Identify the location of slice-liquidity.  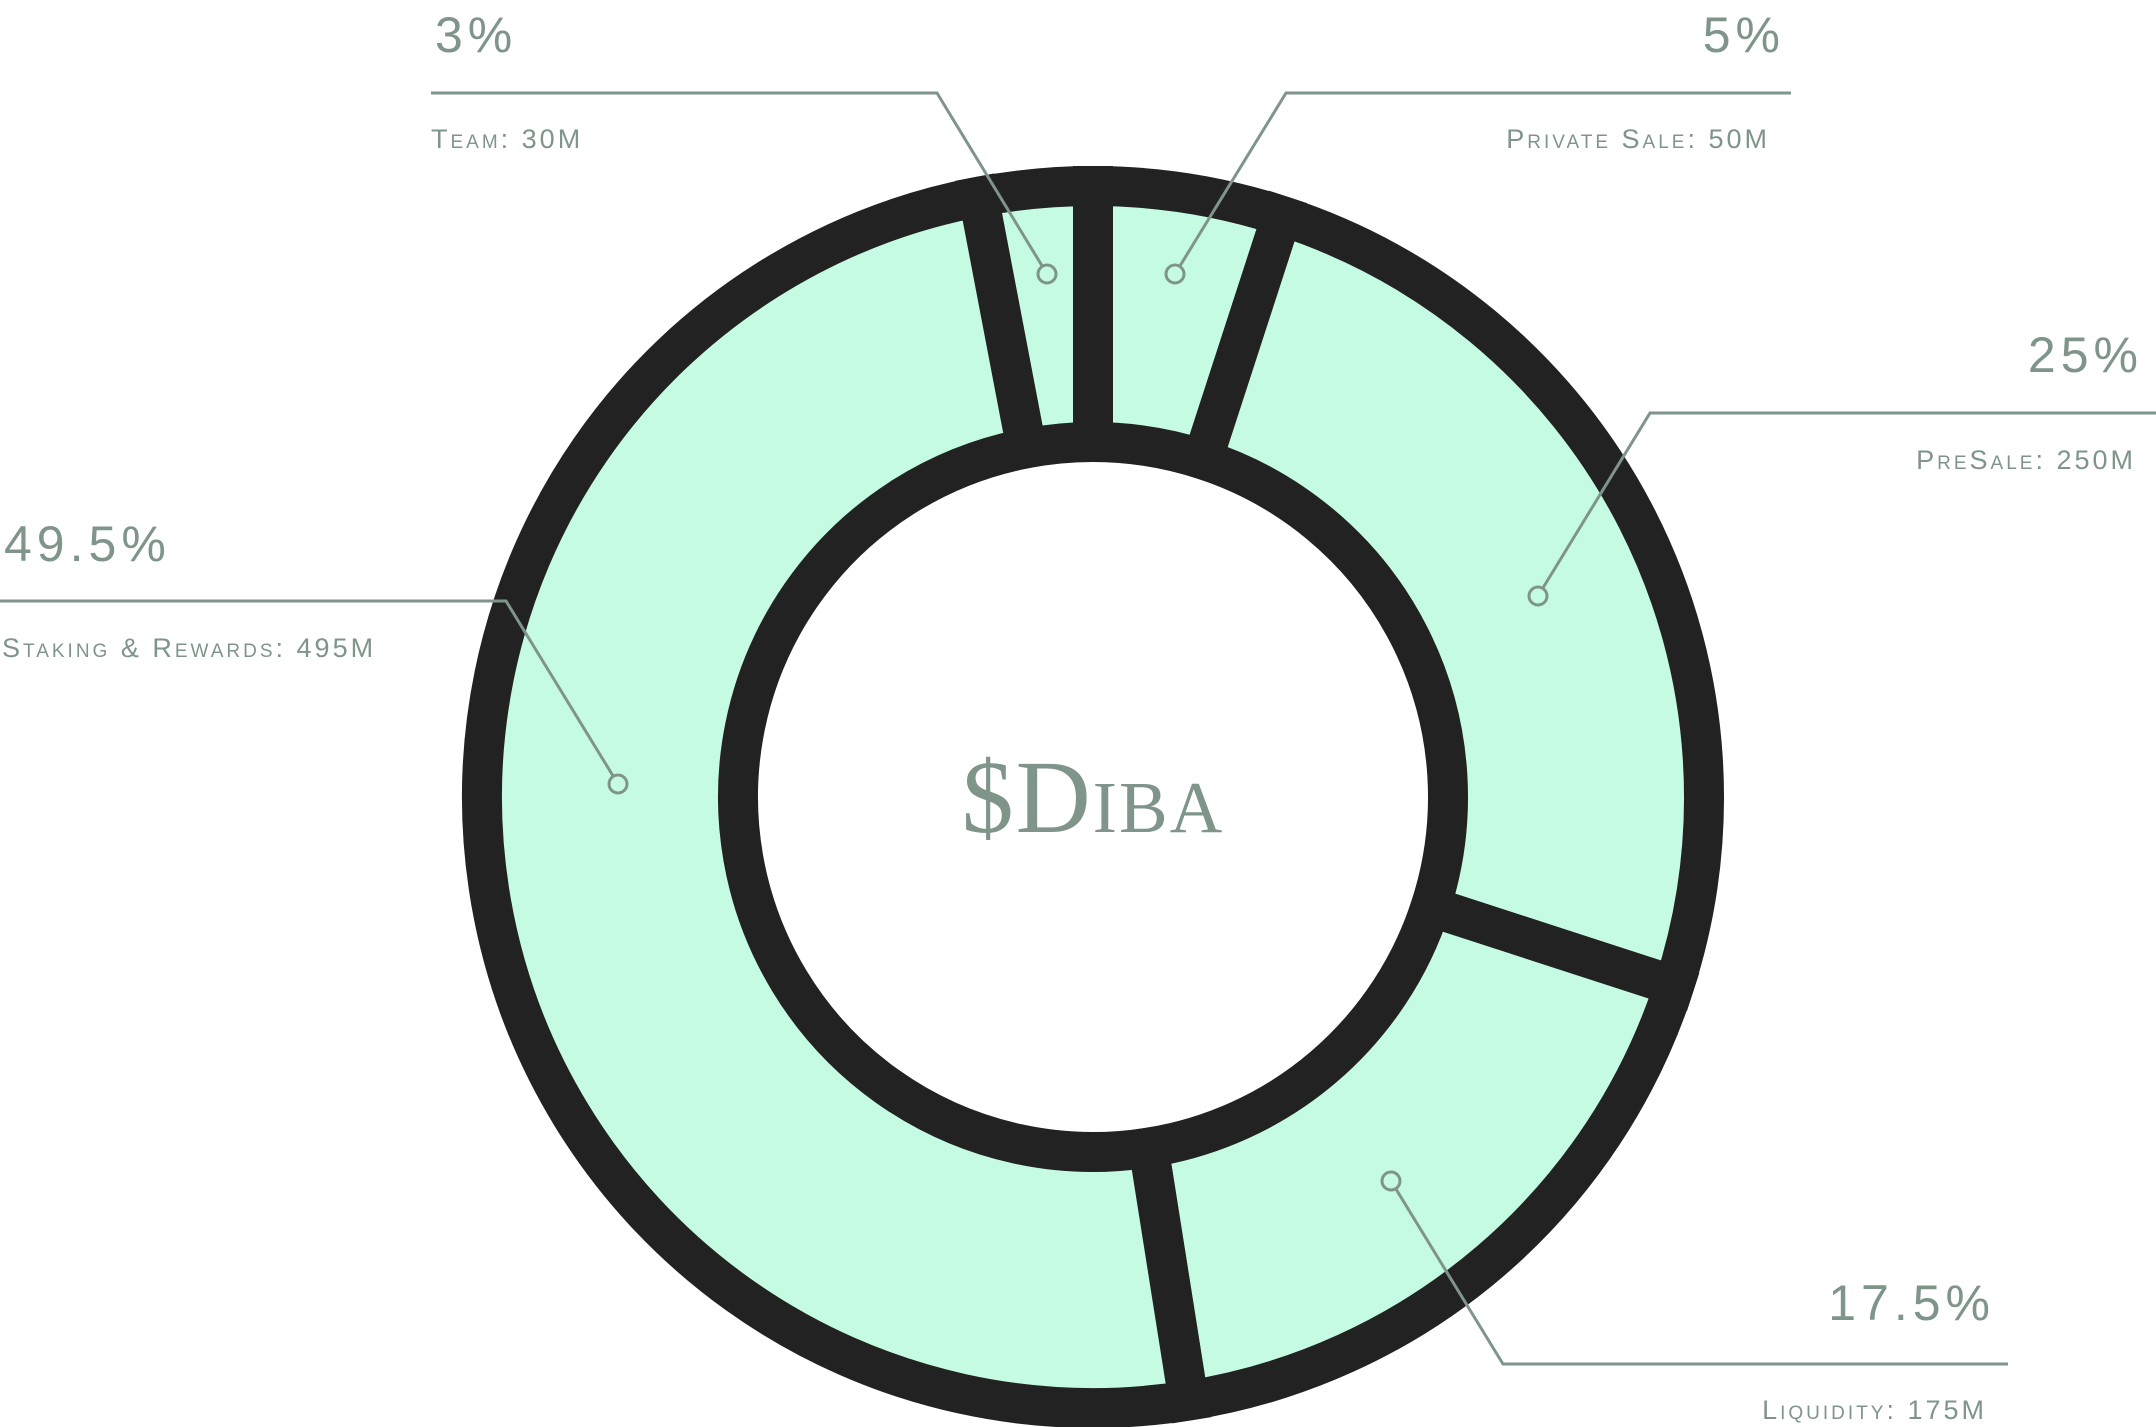
(1412, 1152).